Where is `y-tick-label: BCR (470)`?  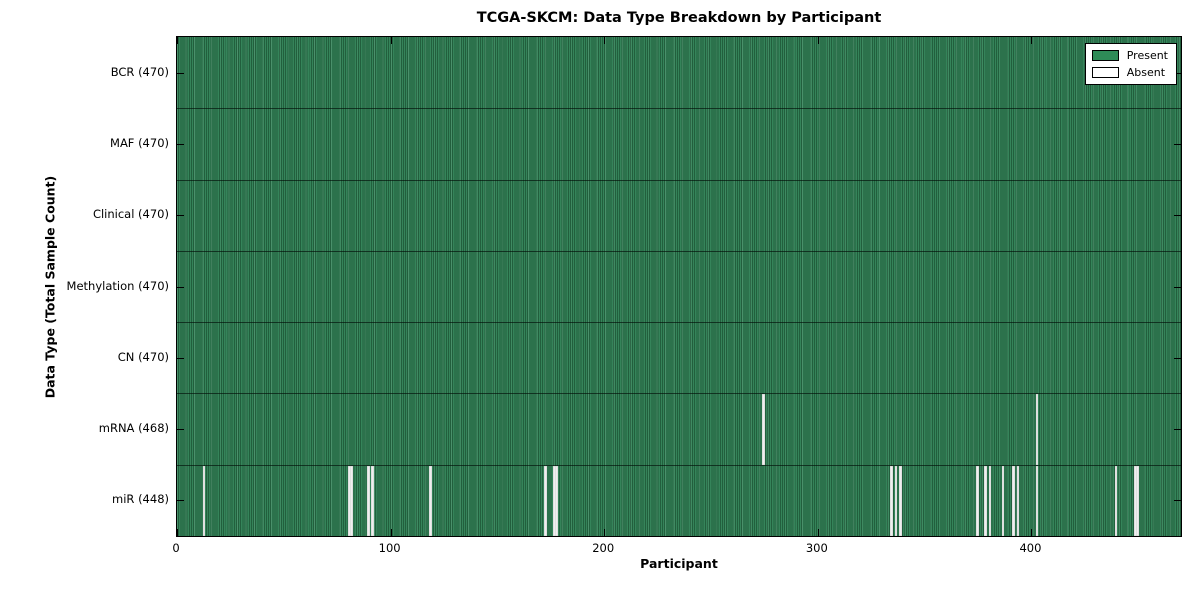 y-tick-label: BCR (470) is located at coordinates (139, 71).